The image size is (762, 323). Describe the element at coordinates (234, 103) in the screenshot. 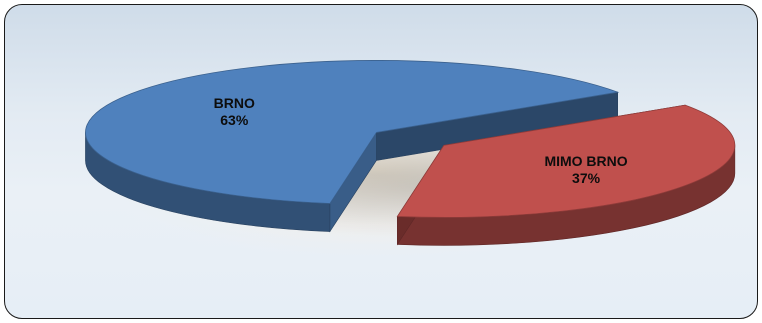

I see `slice-label-brno: BRNO` at that location.